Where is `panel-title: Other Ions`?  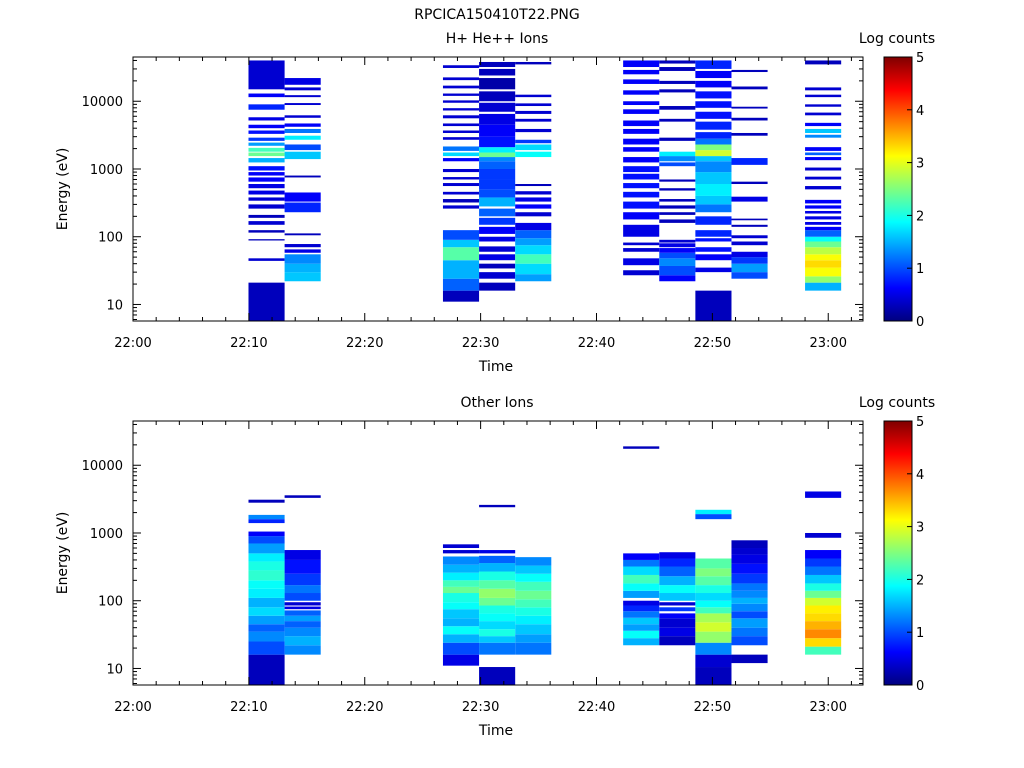 panel-title: Other Ions is located at coordinates (496, 403).